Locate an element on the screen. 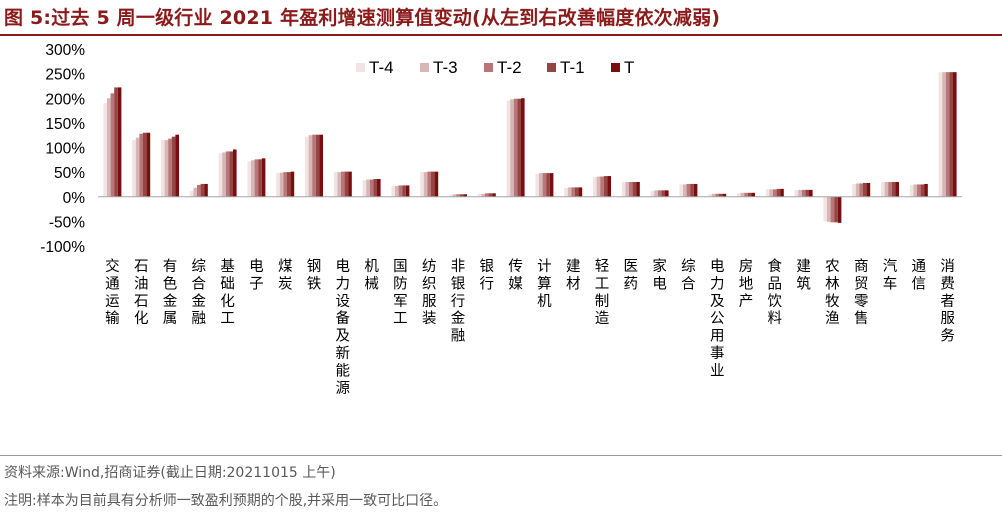 The image size is (1002, 518). category-label: 国防军工 is located at coordinates (400, 293).